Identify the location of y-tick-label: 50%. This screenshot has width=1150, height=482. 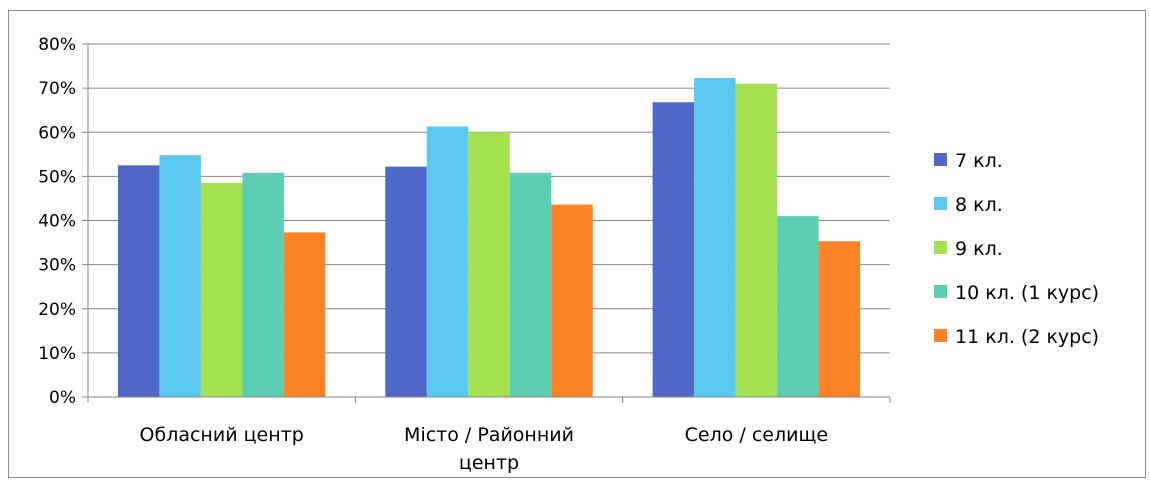
(57, 177).